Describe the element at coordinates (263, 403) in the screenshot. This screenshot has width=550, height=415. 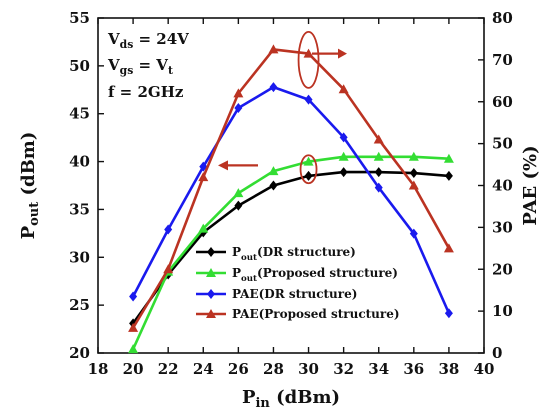
I see `x-axis-title-sub: in` at that location.